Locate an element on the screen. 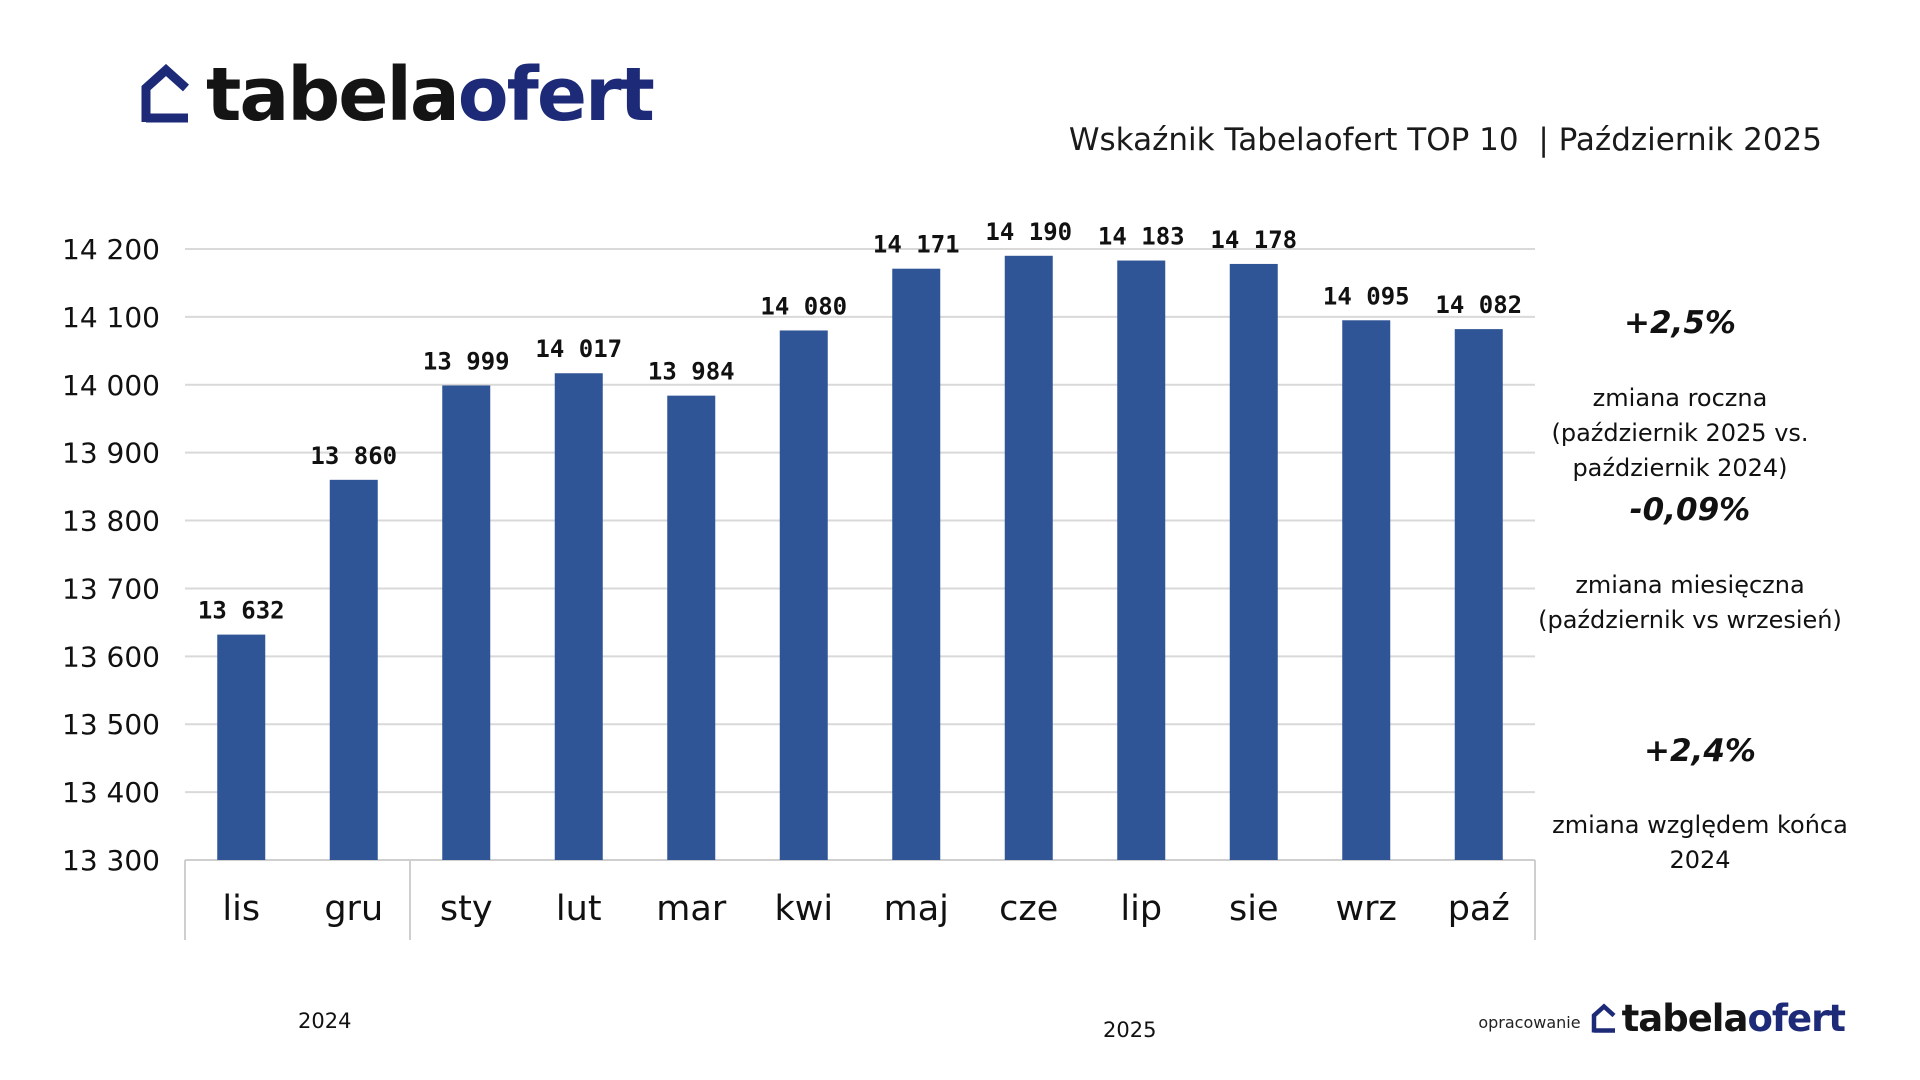 This screenshot has width=1920, height=1080. stat-monthly: -0,09% is located at coordinates (1690, 510).